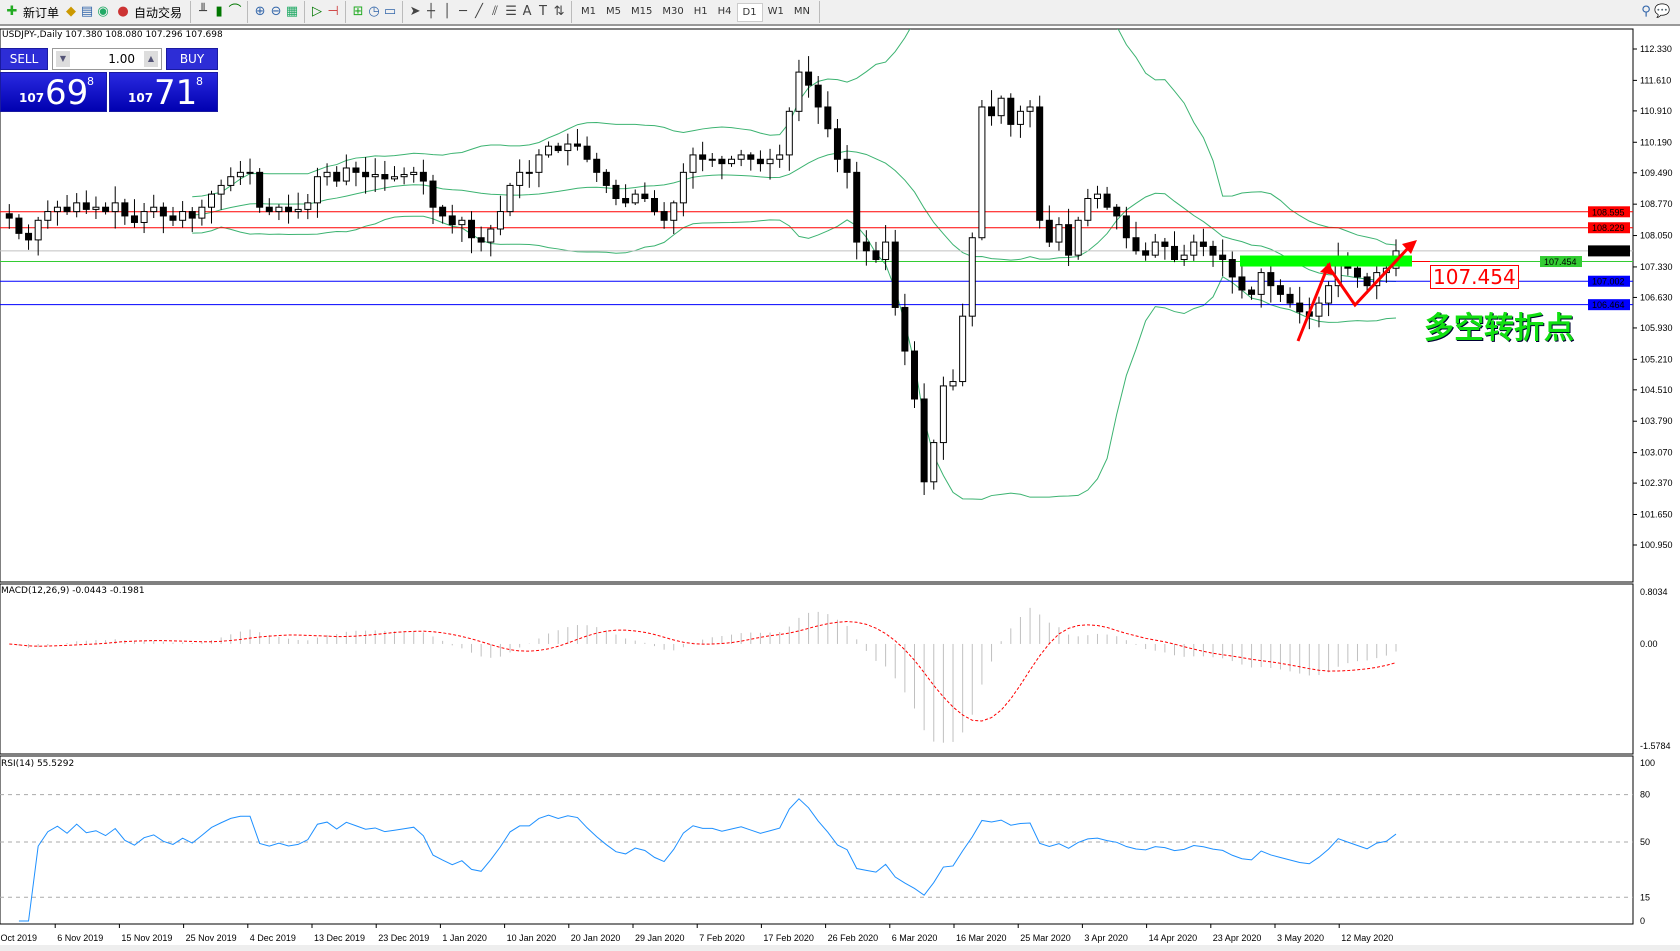 This screenshot has width=1680, height=951. Describe the element at coordinates (358, 11) in the screenshot. I see `indicators-icon: ⊞` at that location.